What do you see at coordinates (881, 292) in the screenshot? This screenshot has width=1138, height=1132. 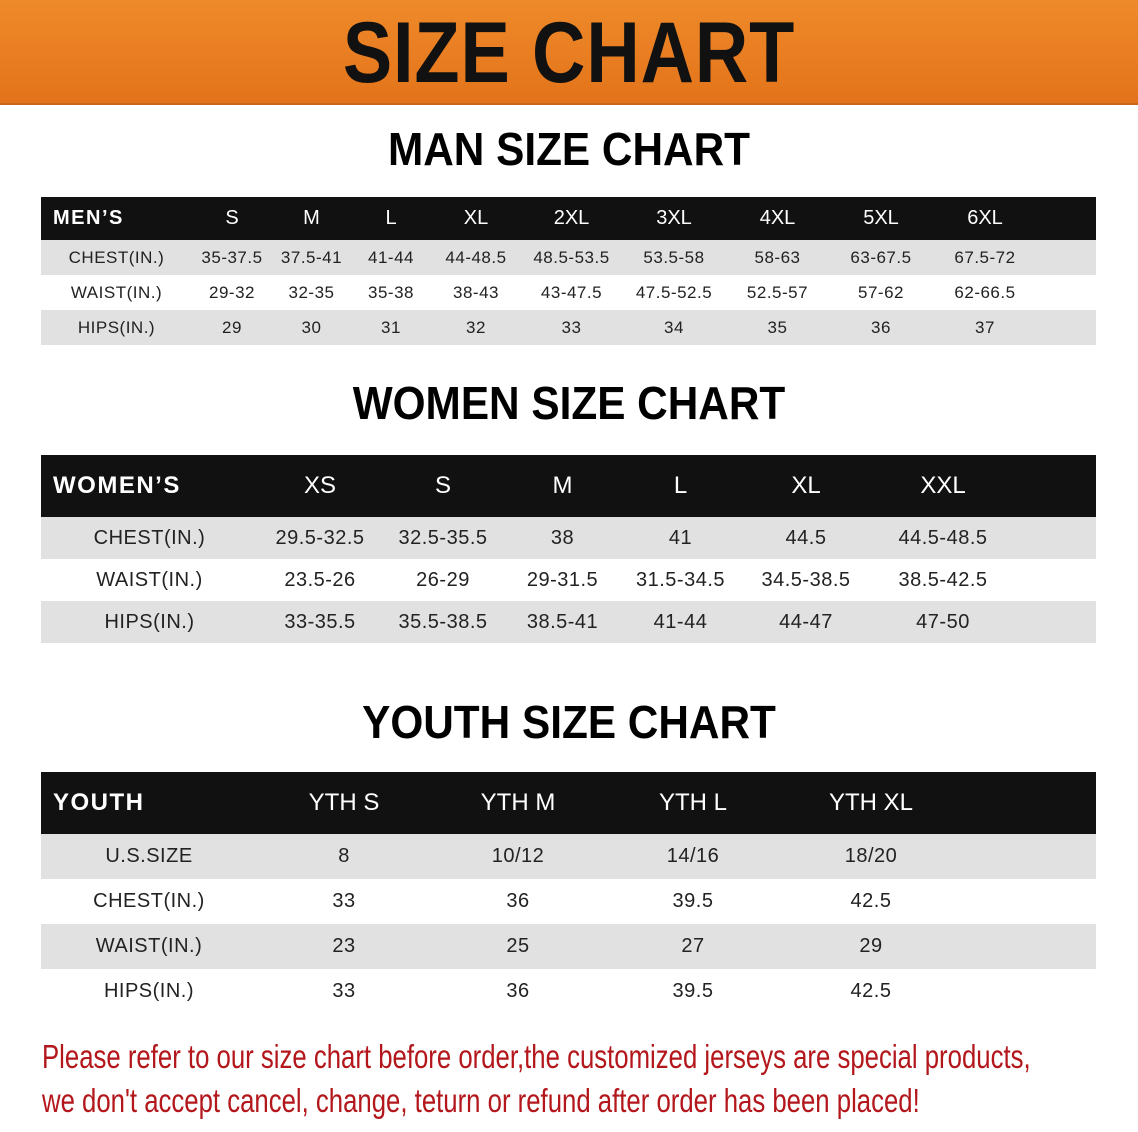 I see `measurement-cell: 57-62` at bounding box center [881, 292].